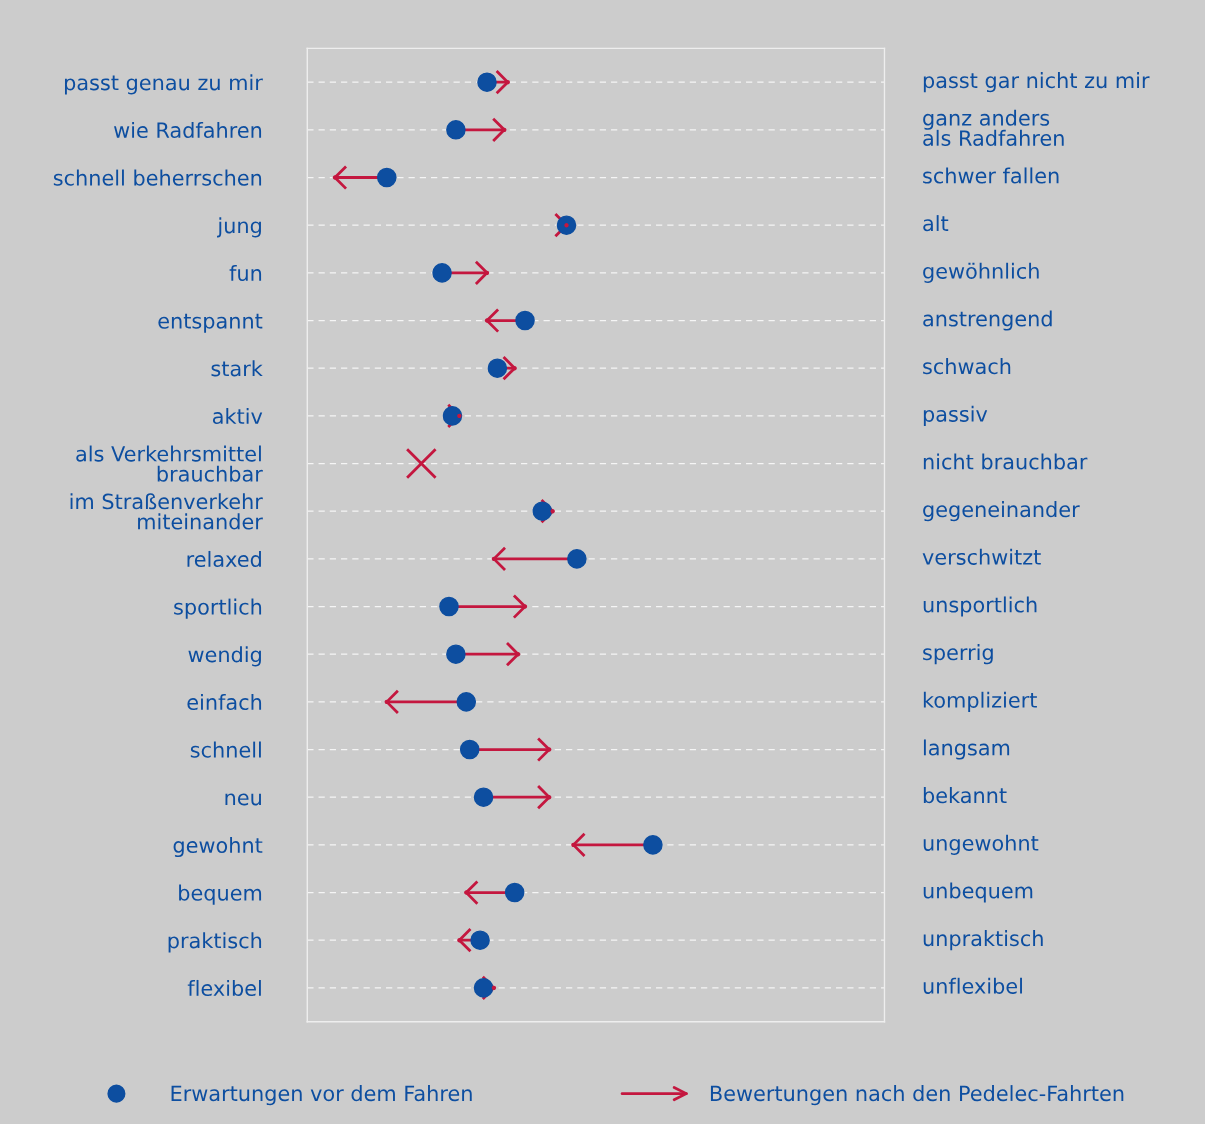  What do you see at coordinates (980, 606) in the screenshot?
I see `text: unsportlich` at bounding box center [980, 606].